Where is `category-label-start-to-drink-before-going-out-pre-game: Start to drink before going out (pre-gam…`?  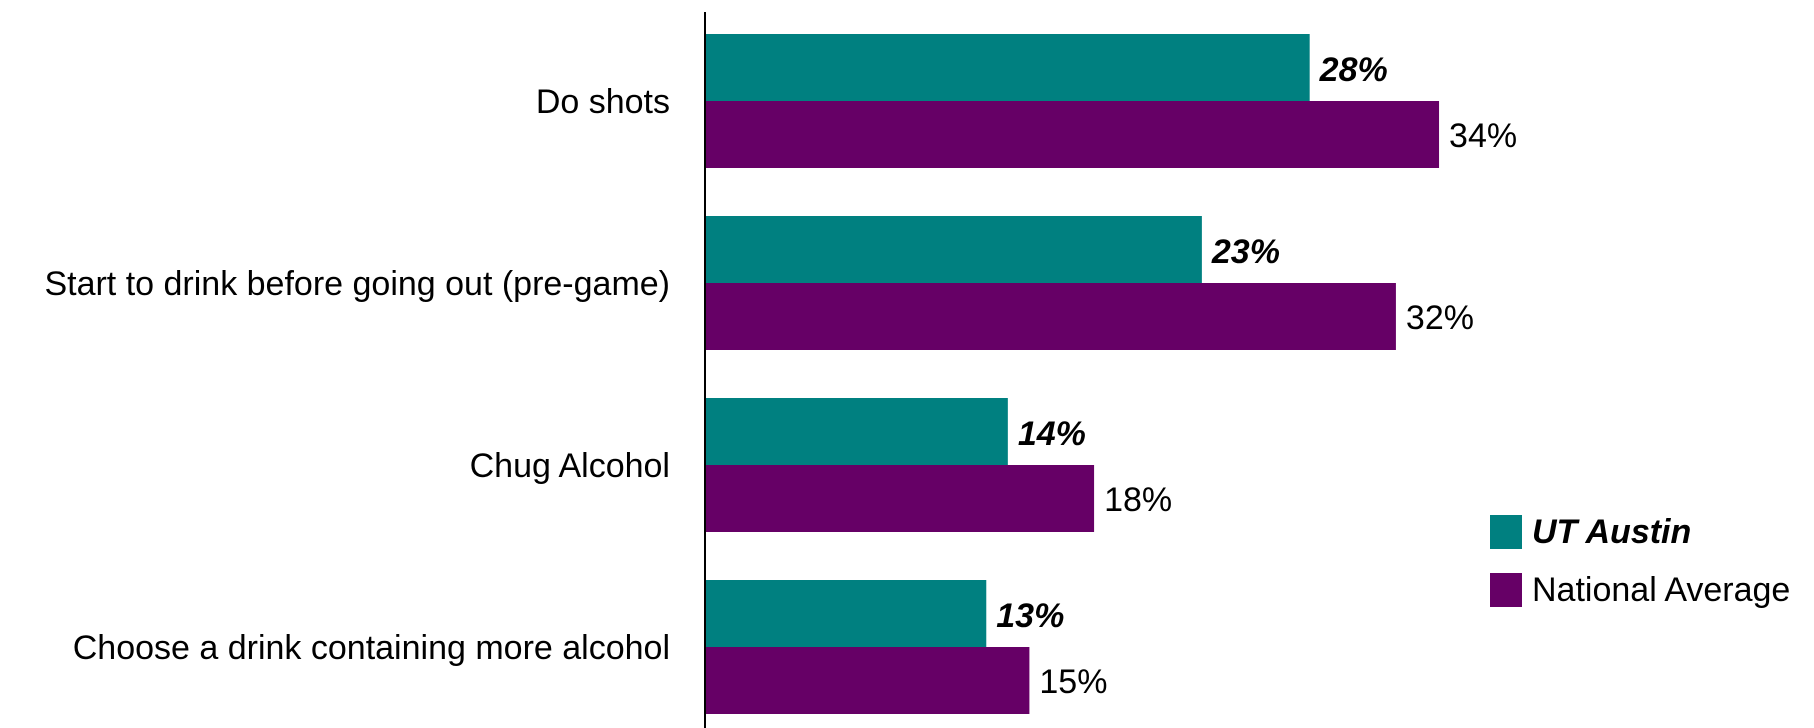
category-label-start-to-drink-before-going-out-pre-game: Start to drink before going out (pre-gam… is located at coordinates (357, 284).